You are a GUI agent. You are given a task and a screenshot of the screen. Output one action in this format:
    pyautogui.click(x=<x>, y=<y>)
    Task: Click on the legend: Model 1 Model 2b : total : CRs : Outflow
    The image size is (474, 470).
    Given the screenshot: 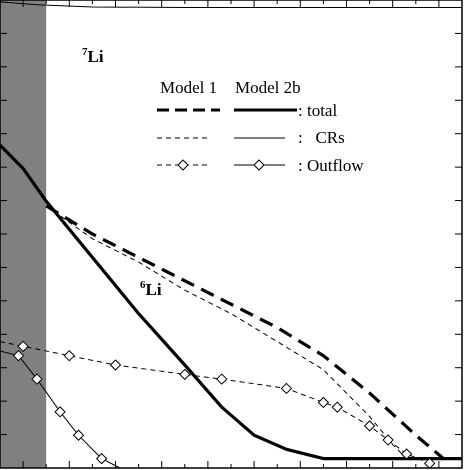 What is the action you would take?
    pyautogui.click(x=260, y=126)
    